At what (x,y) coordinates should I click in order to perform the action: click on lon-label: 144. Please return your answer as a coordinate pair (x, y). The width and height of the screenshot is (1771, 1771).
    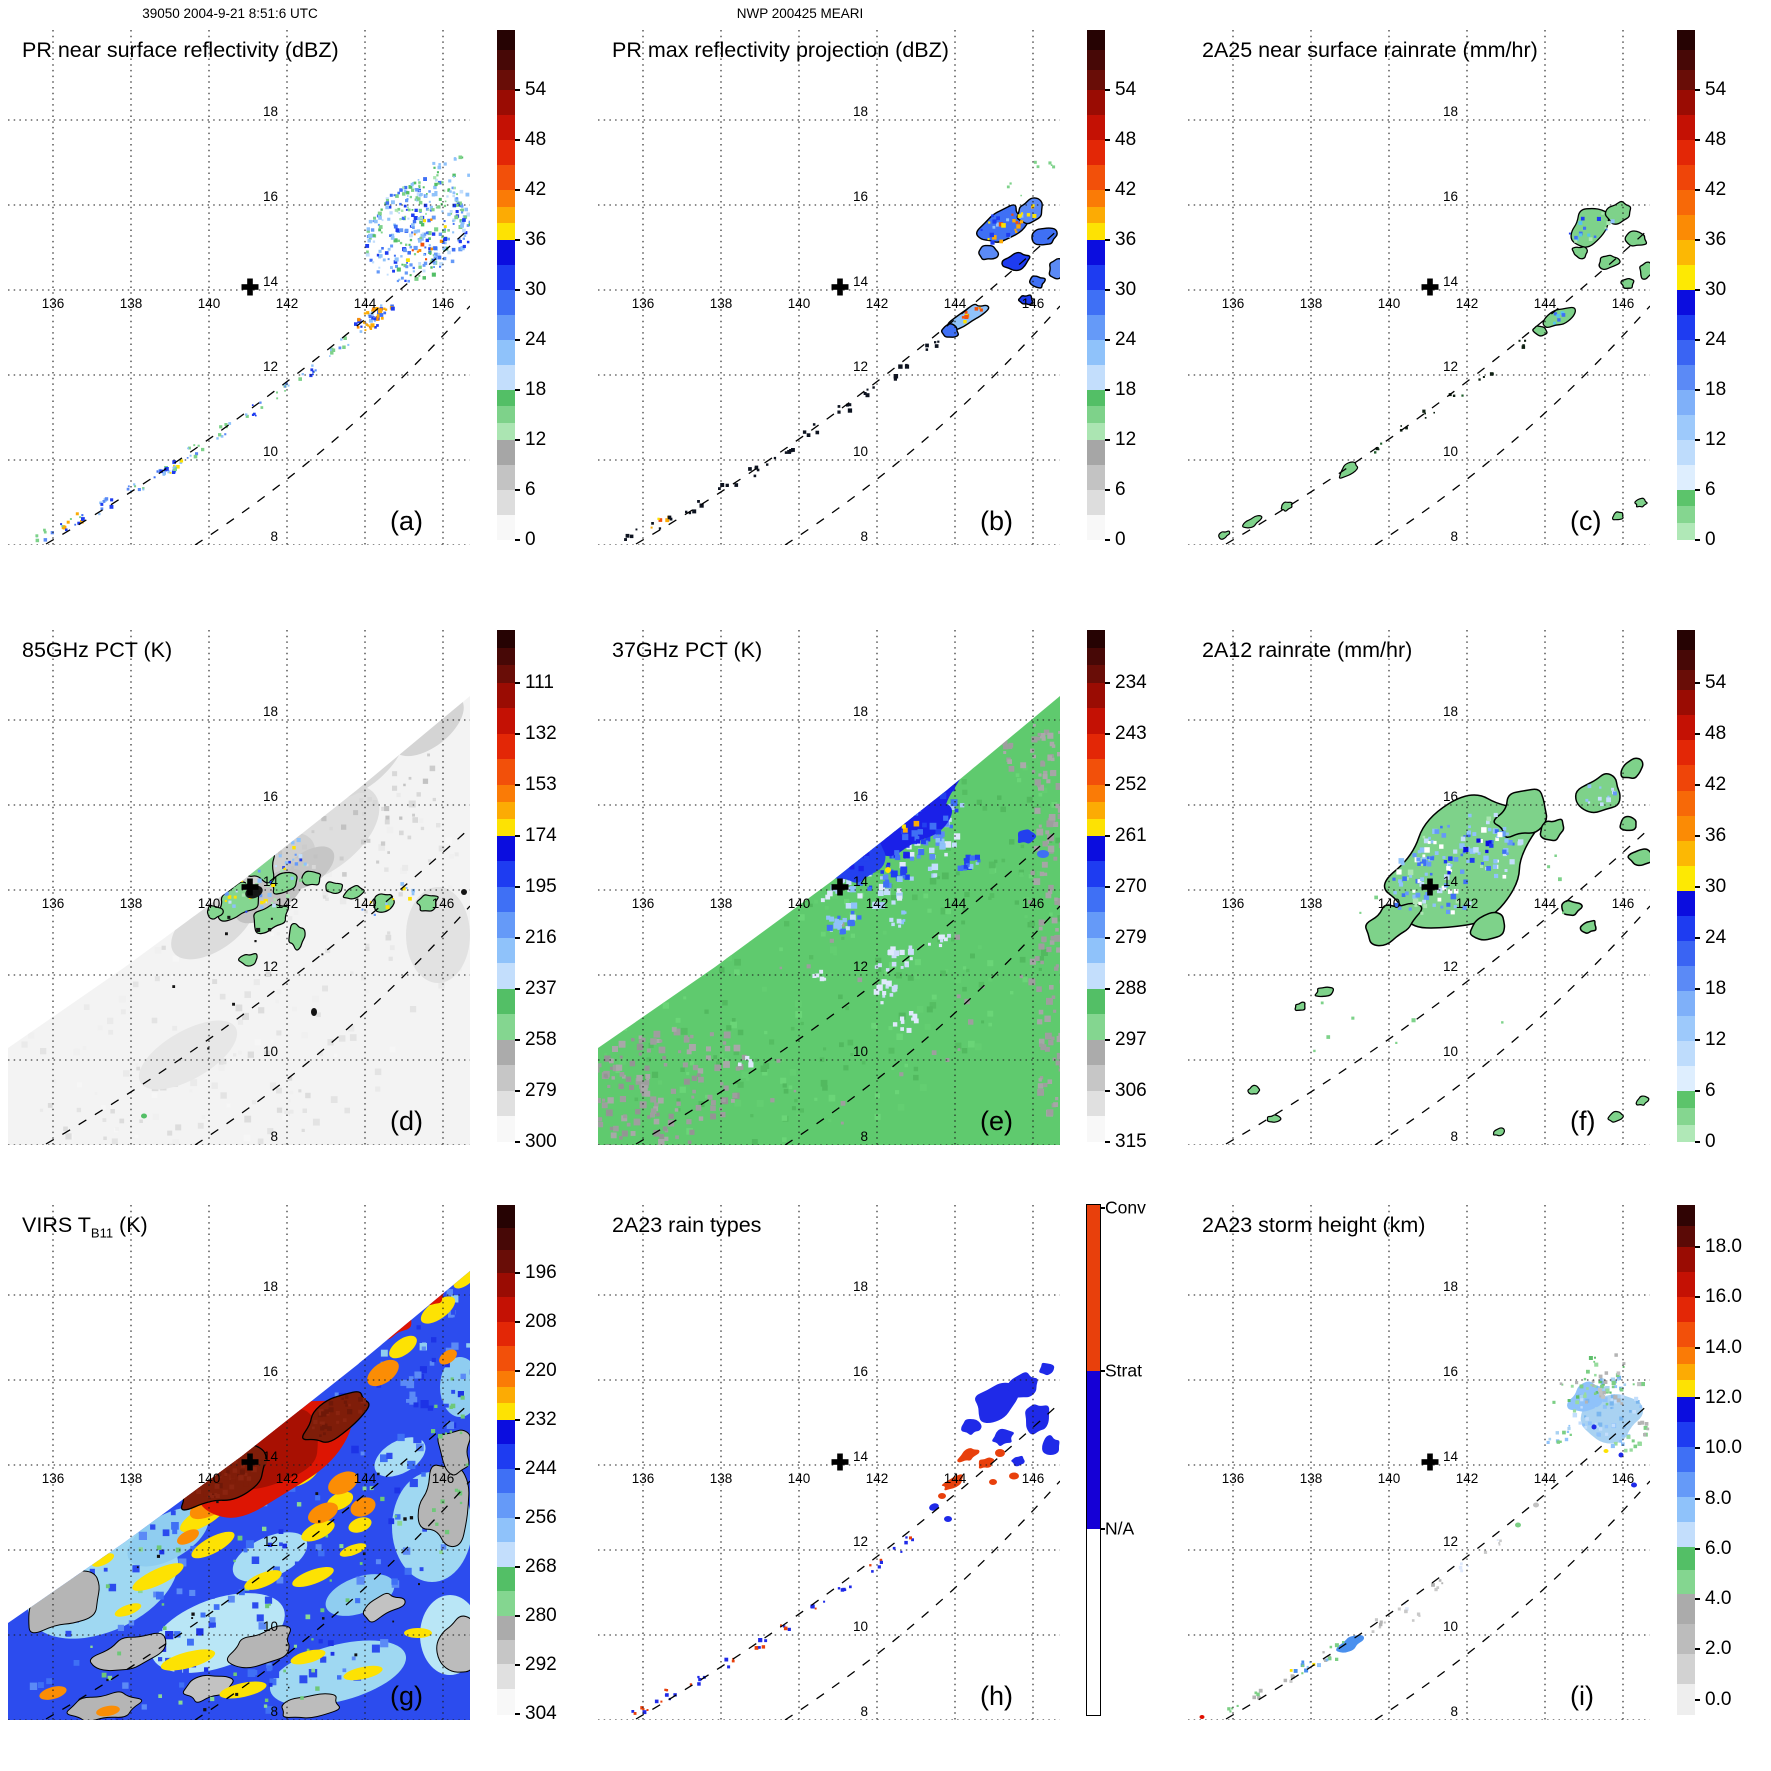
    Looking at the image, I should click on (1545, 303).